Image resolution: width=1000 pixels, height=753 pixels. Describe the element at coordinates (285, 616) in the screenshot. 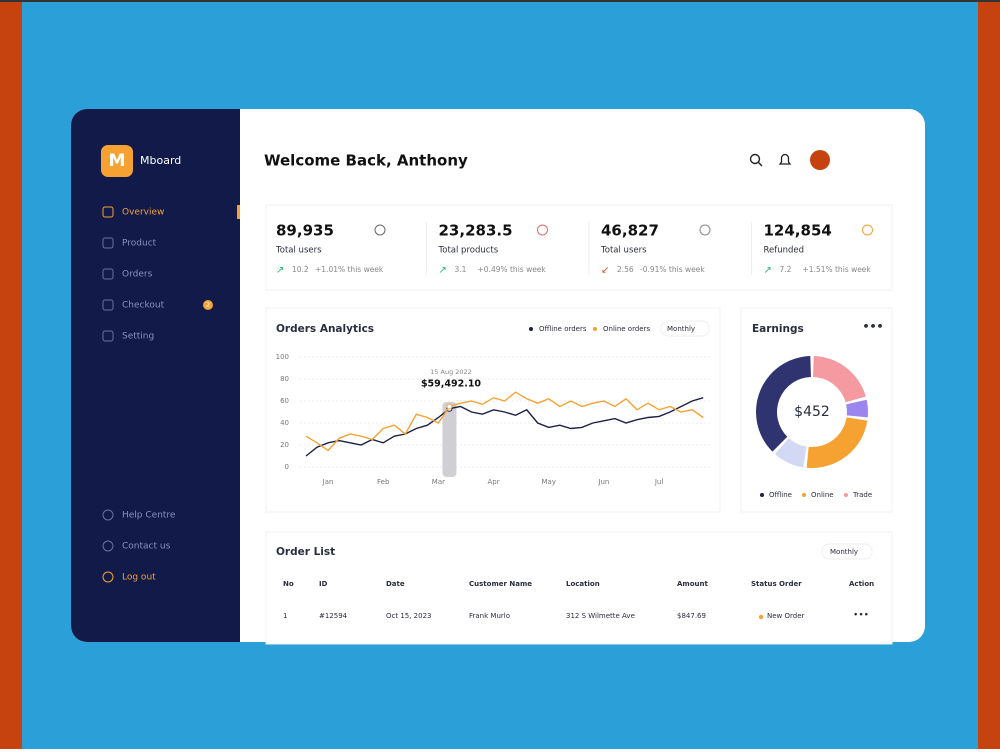

I see `cell: 1` at that location.